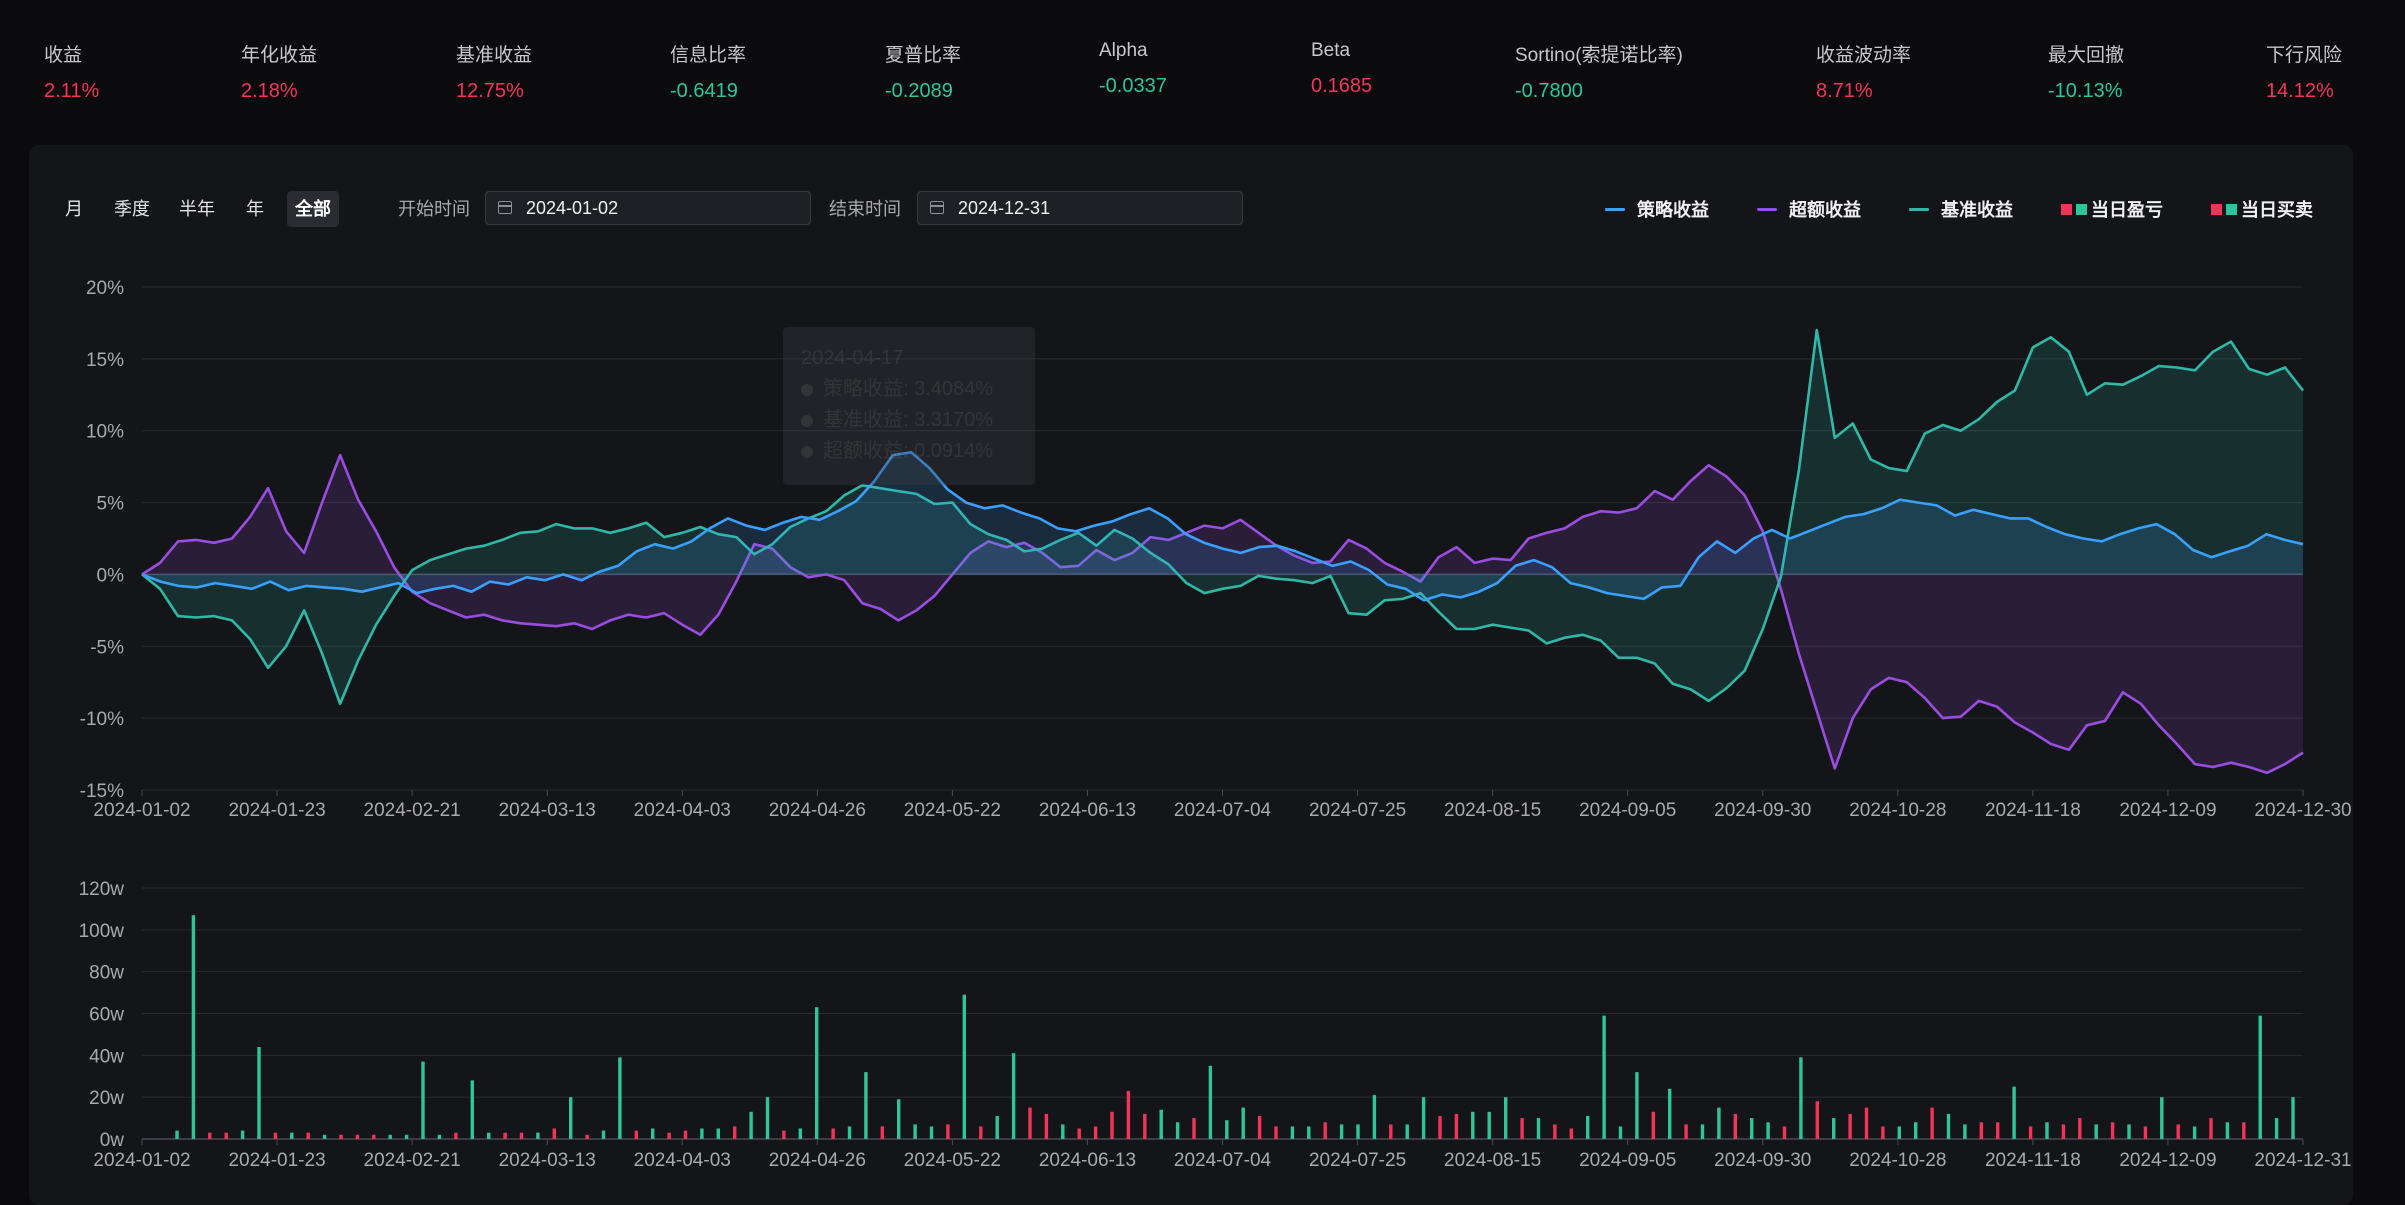 This screenshot has width=2405, height=1205. Describe the element at coordinates (1825, 210) in the screenshot. I see `legend-label: 超额收益` at that location.